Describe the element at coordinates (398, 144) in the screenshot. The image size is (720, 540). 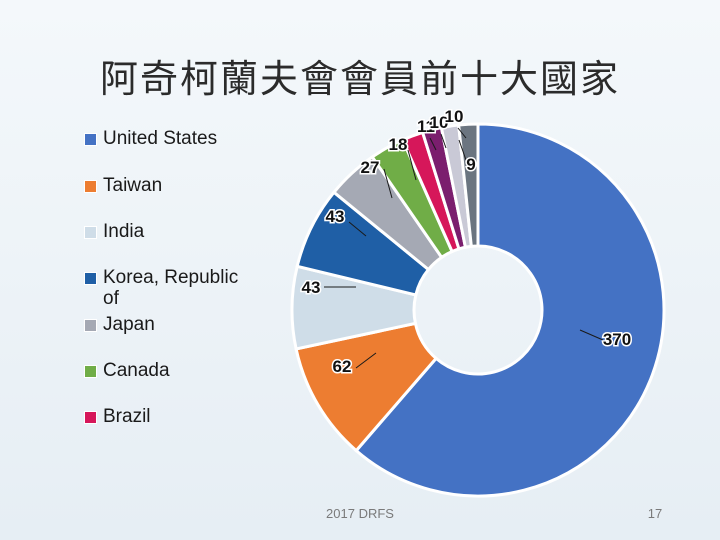
I see `data-label: 18` at that location.